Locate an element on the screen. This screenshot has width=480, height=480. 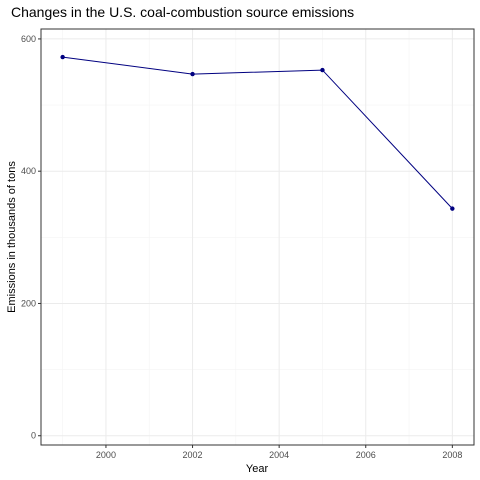
x-axis-label: Year is located at coordinates (257, 469).